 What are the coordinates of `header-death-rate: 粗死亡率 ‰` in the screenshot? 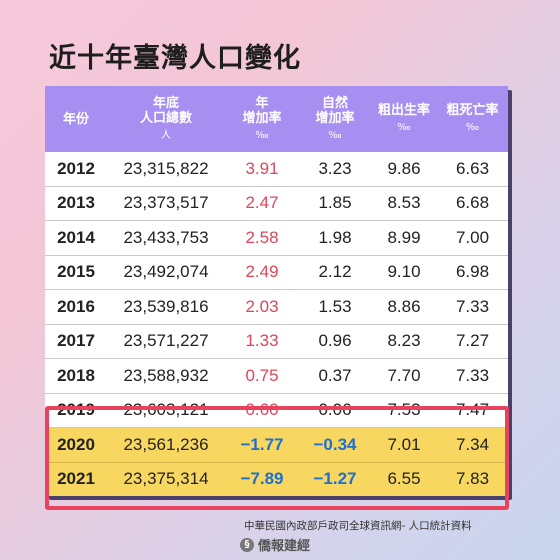 It's located at (472, 119).